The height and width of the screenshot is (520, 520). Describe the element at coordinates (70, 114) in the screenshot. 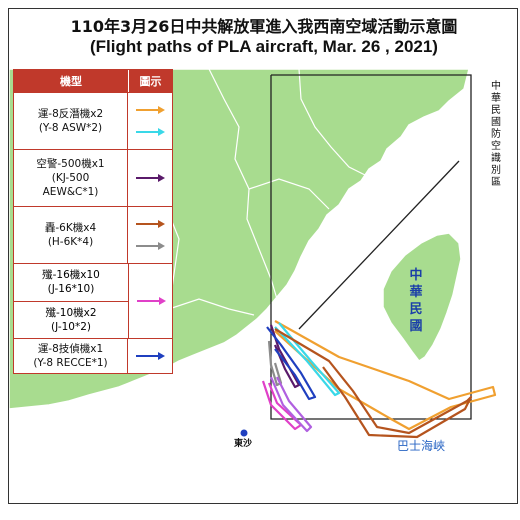

I see `legend-label-zh: 運-8反潛機x2` at that location.